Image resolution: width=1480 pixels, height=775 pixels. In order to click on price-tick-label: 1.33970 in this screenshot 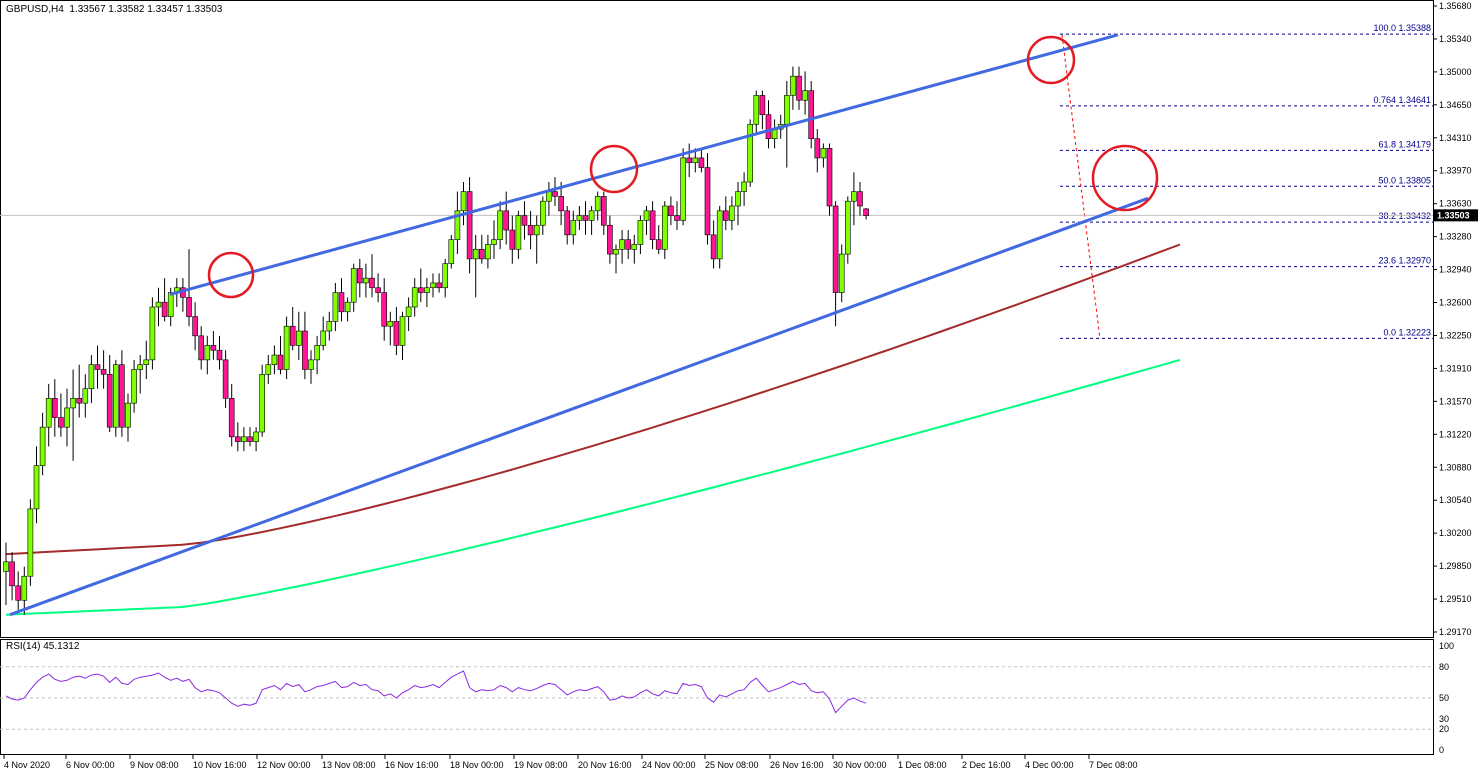, I will do `click(1455, 171)`.